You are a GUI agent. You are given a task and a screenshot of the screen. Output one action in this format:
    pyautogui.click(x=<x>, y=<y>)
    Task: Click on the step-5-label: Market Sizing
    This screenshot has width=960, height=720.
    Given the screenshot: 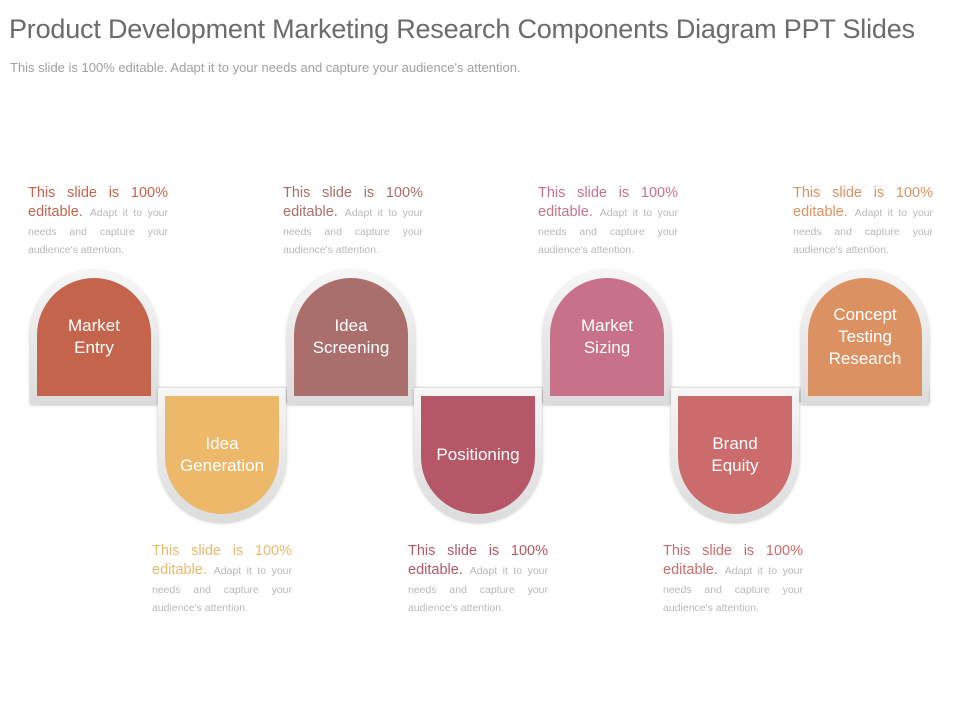 What is the action you would take?
    pyautogui.click(x=607, y=336)
    